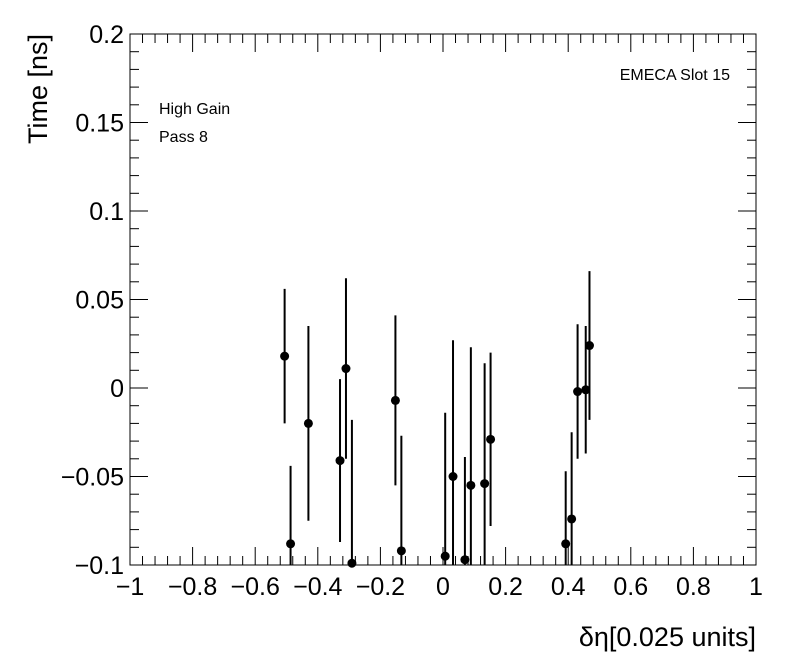  What do you see at coordinates (675, 75) in the screenshot?
I see `annotation-slot: EMECA Slot 15` at bounding box center [675, 75].